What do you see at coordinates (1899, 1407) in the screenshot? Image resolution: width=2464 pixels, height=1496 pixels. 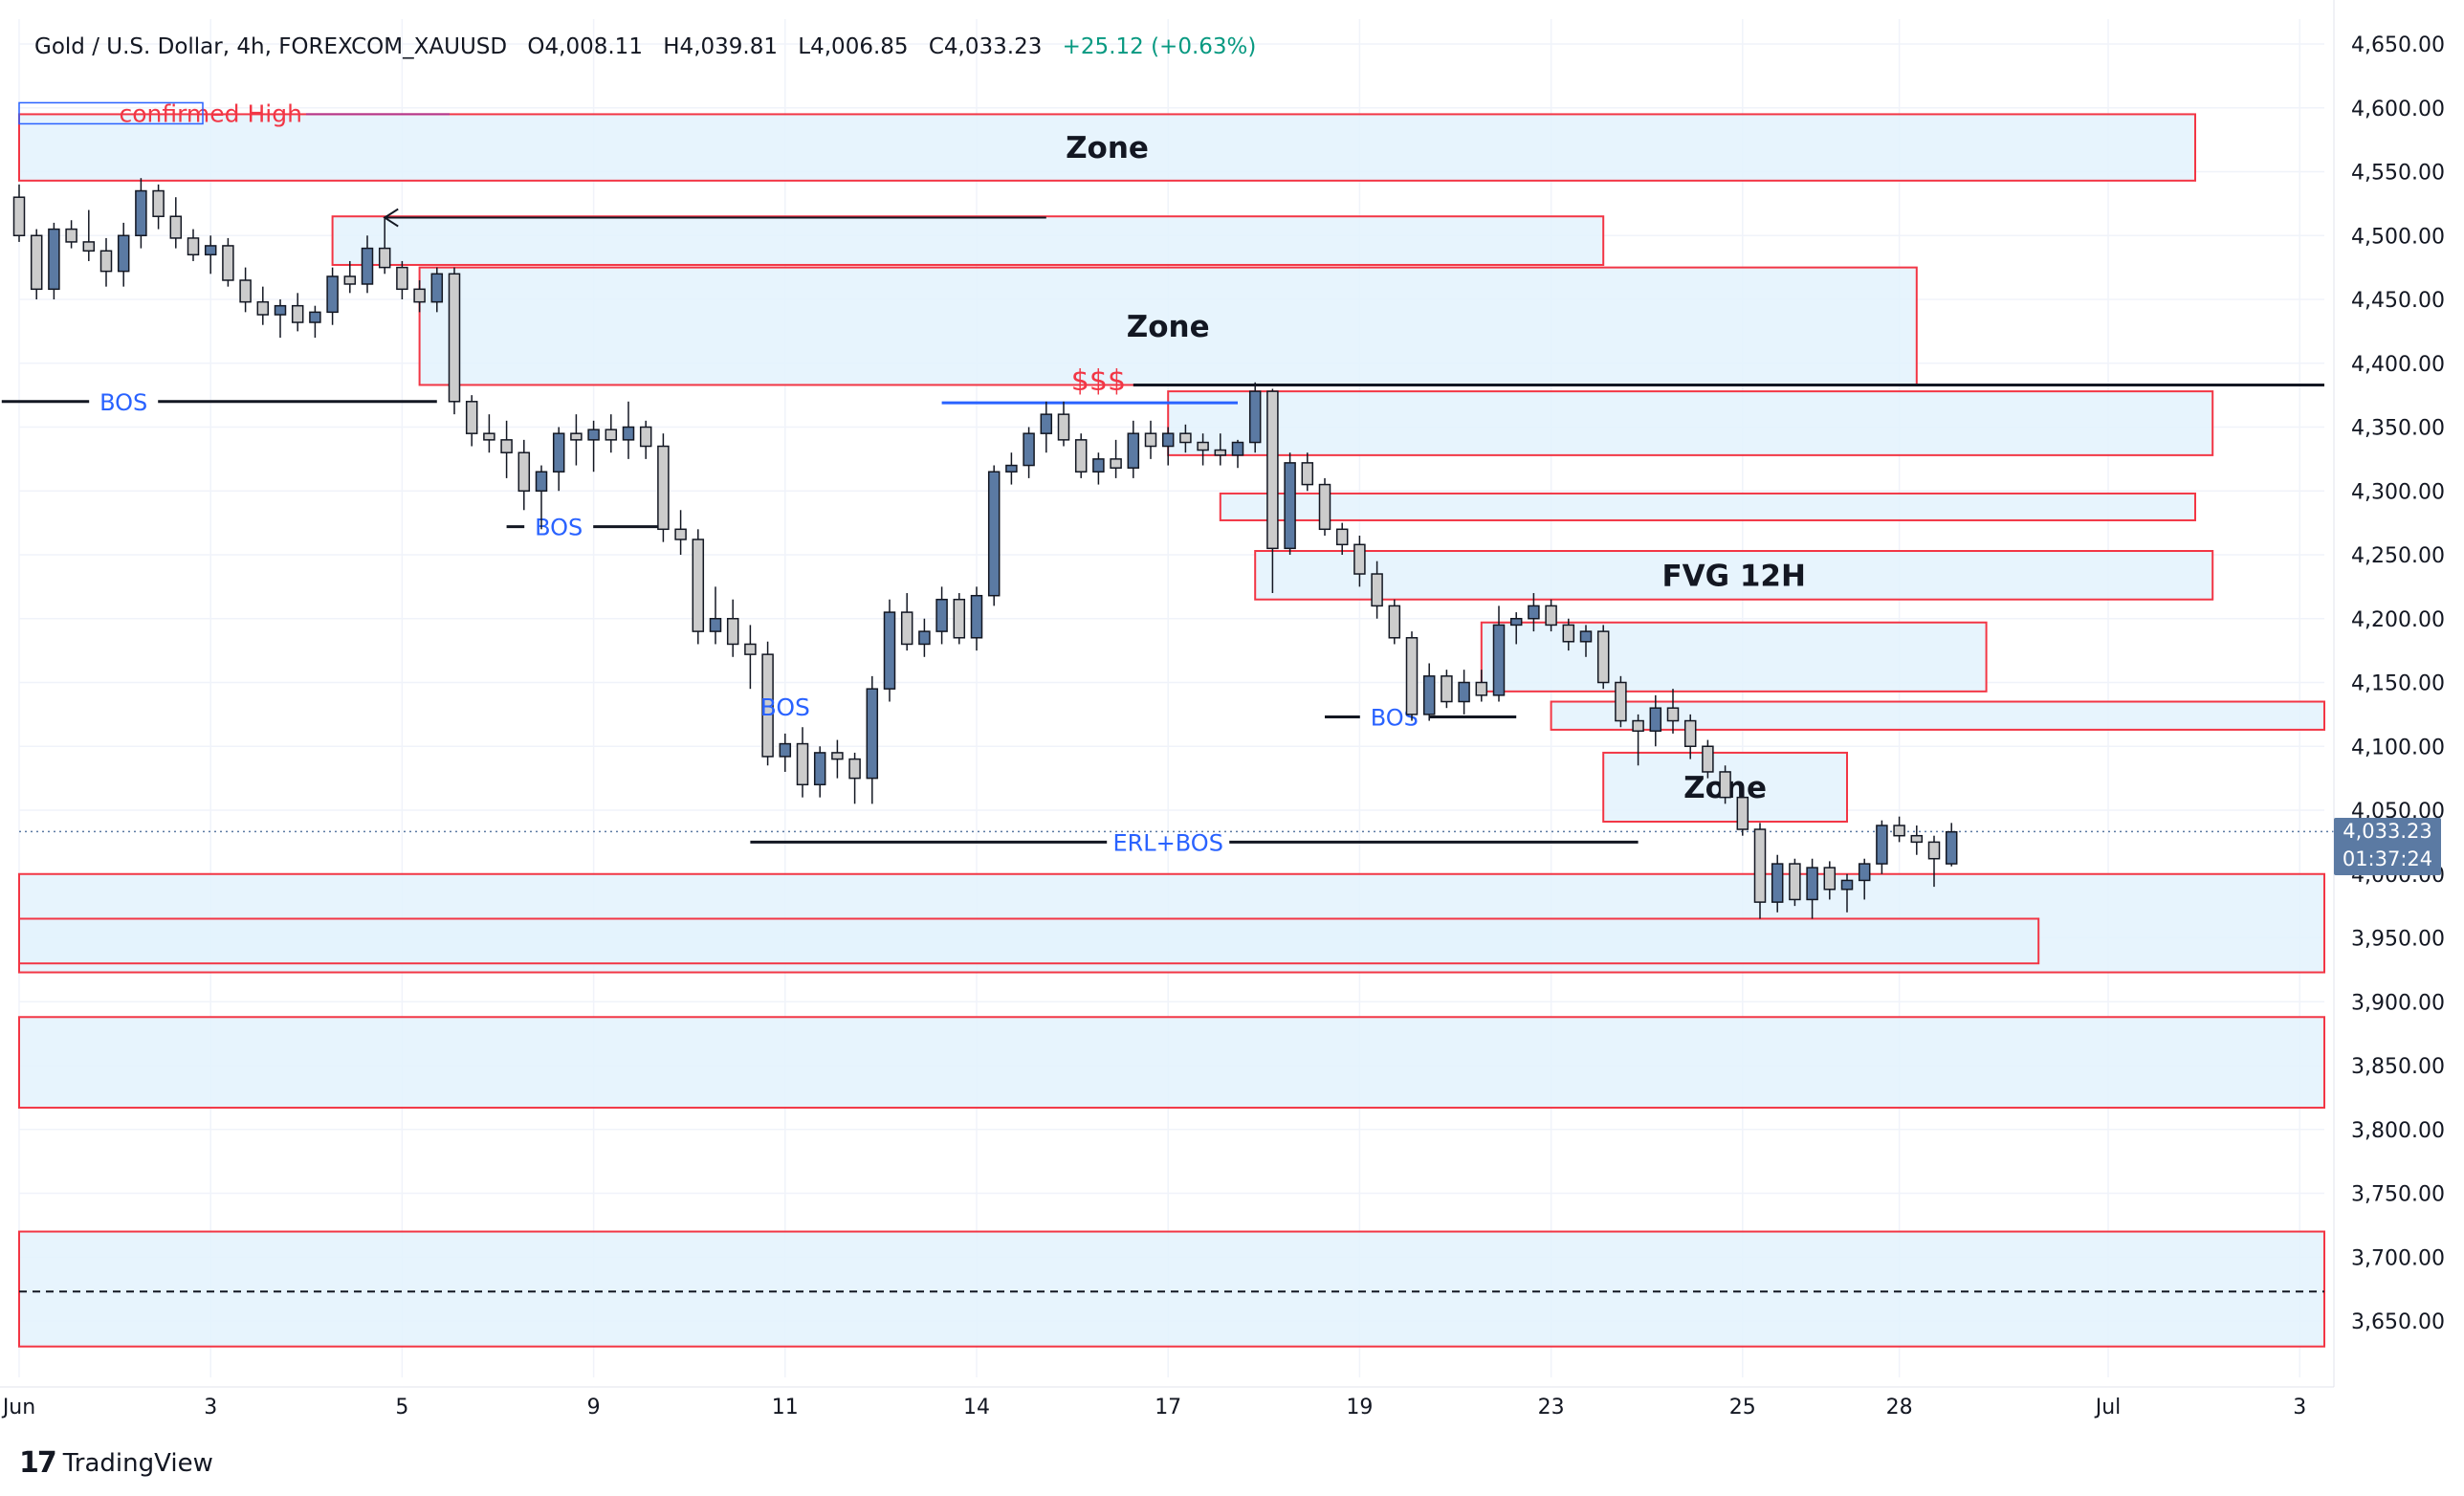 I see `time-tick-label: 28` at bounding box center [1899, 1407].